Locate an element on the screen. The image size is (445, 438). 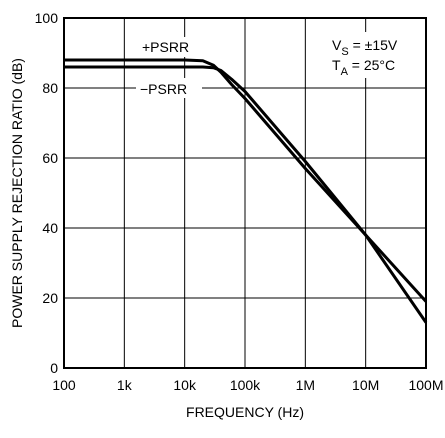
conditions-annotation: VS = ±15V TA = 25°C is located at coordinates (376, 55).